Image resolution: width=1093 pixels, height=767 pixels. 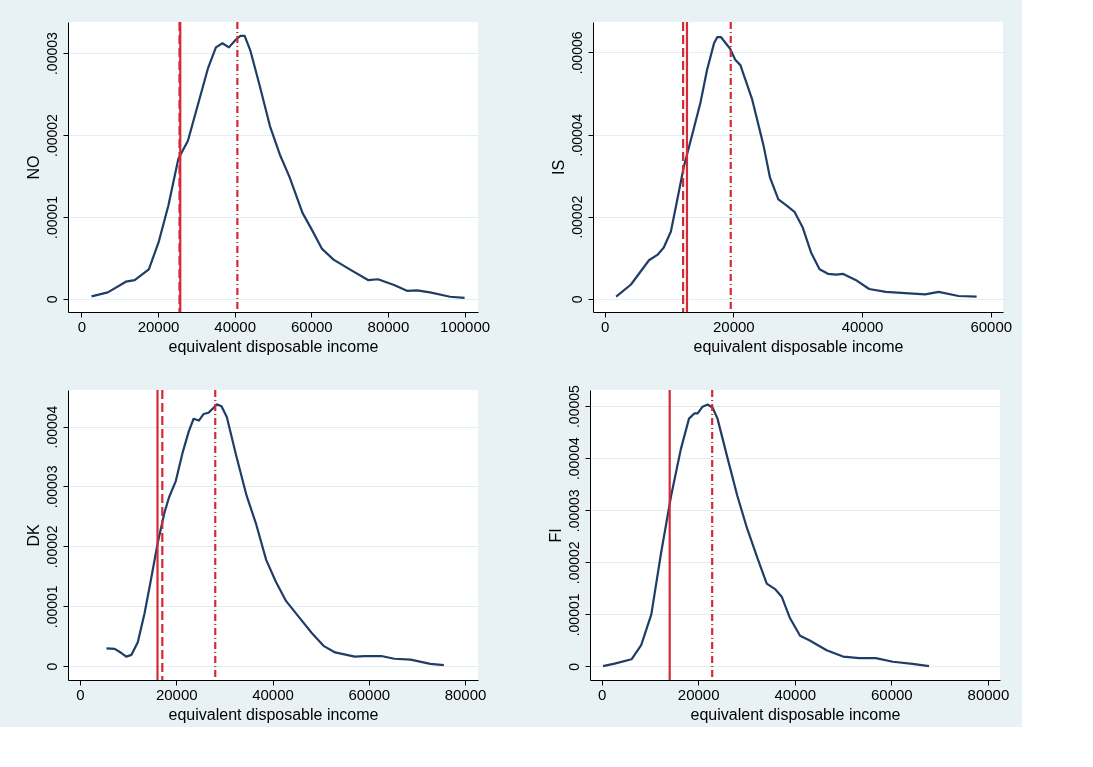 I want to click on y-axis-title: IS, so click(x=558, y=167).